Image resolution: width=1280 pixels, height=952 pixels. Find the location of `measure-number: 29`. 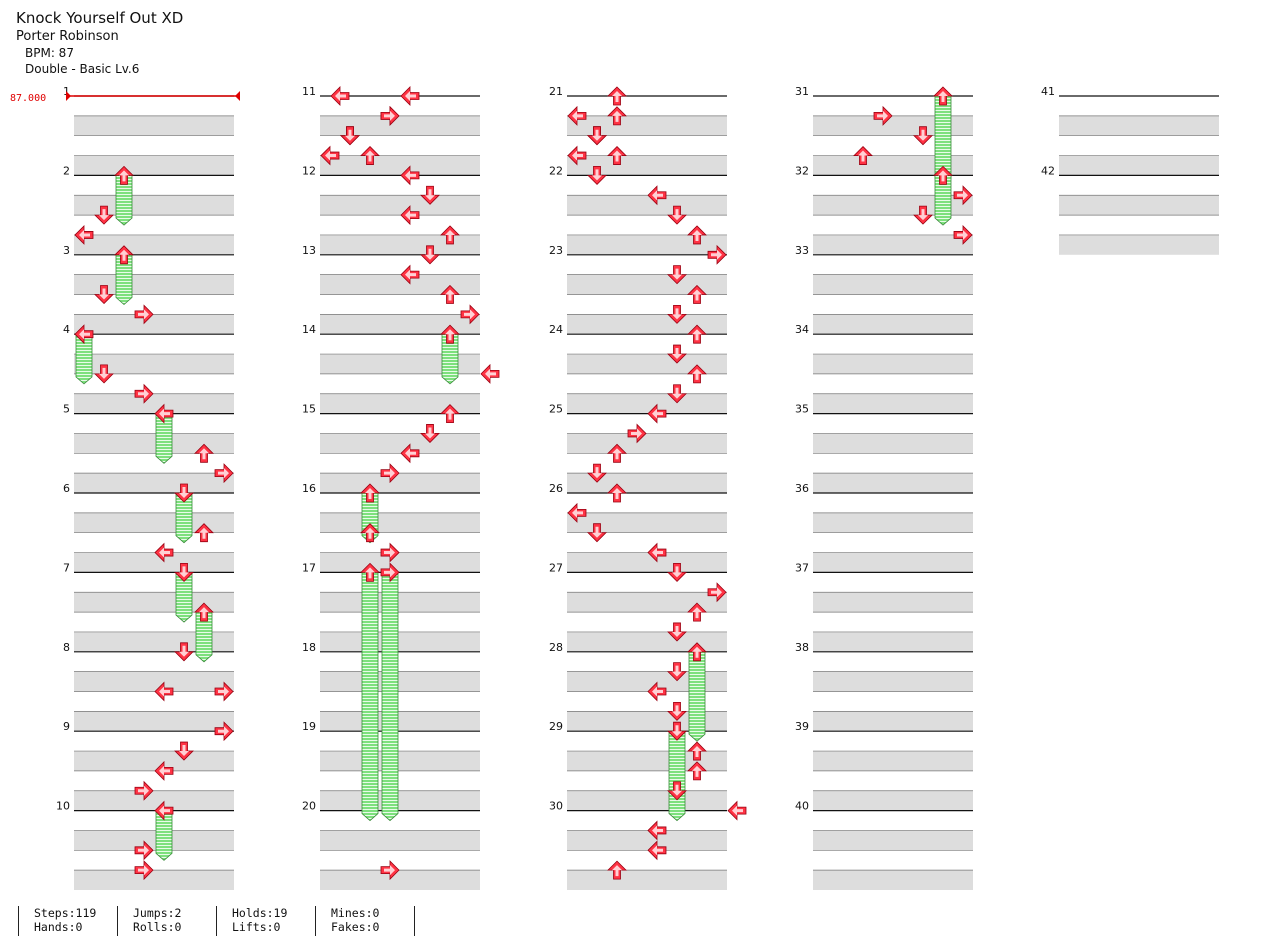

measure-number: 29 is located at coordinates (556, 726).